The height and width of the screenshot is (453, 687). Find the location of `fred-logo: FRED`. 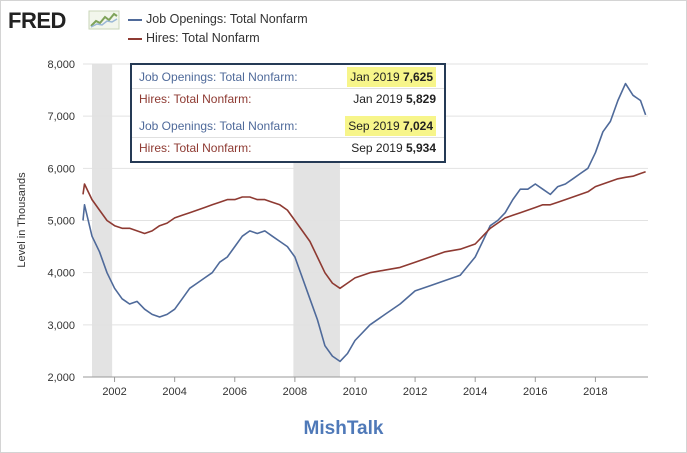

fred-logo: FRED is located at coordinates (37, 20).